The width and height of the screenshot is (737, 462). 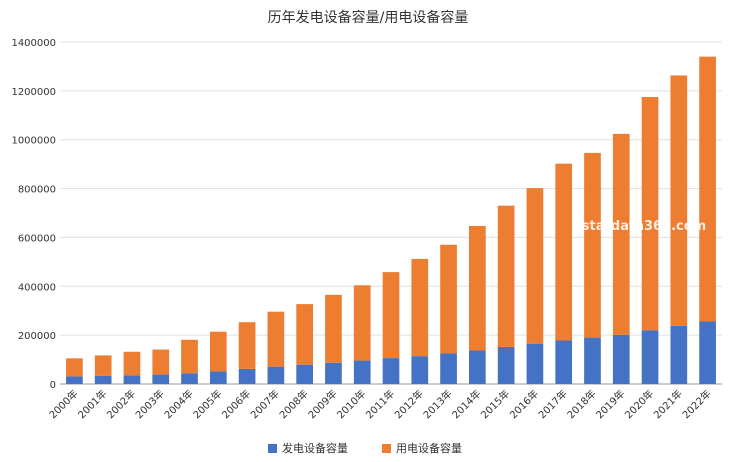 I want to click on x-tick-label: 2011年, so click(x=380, y=404).